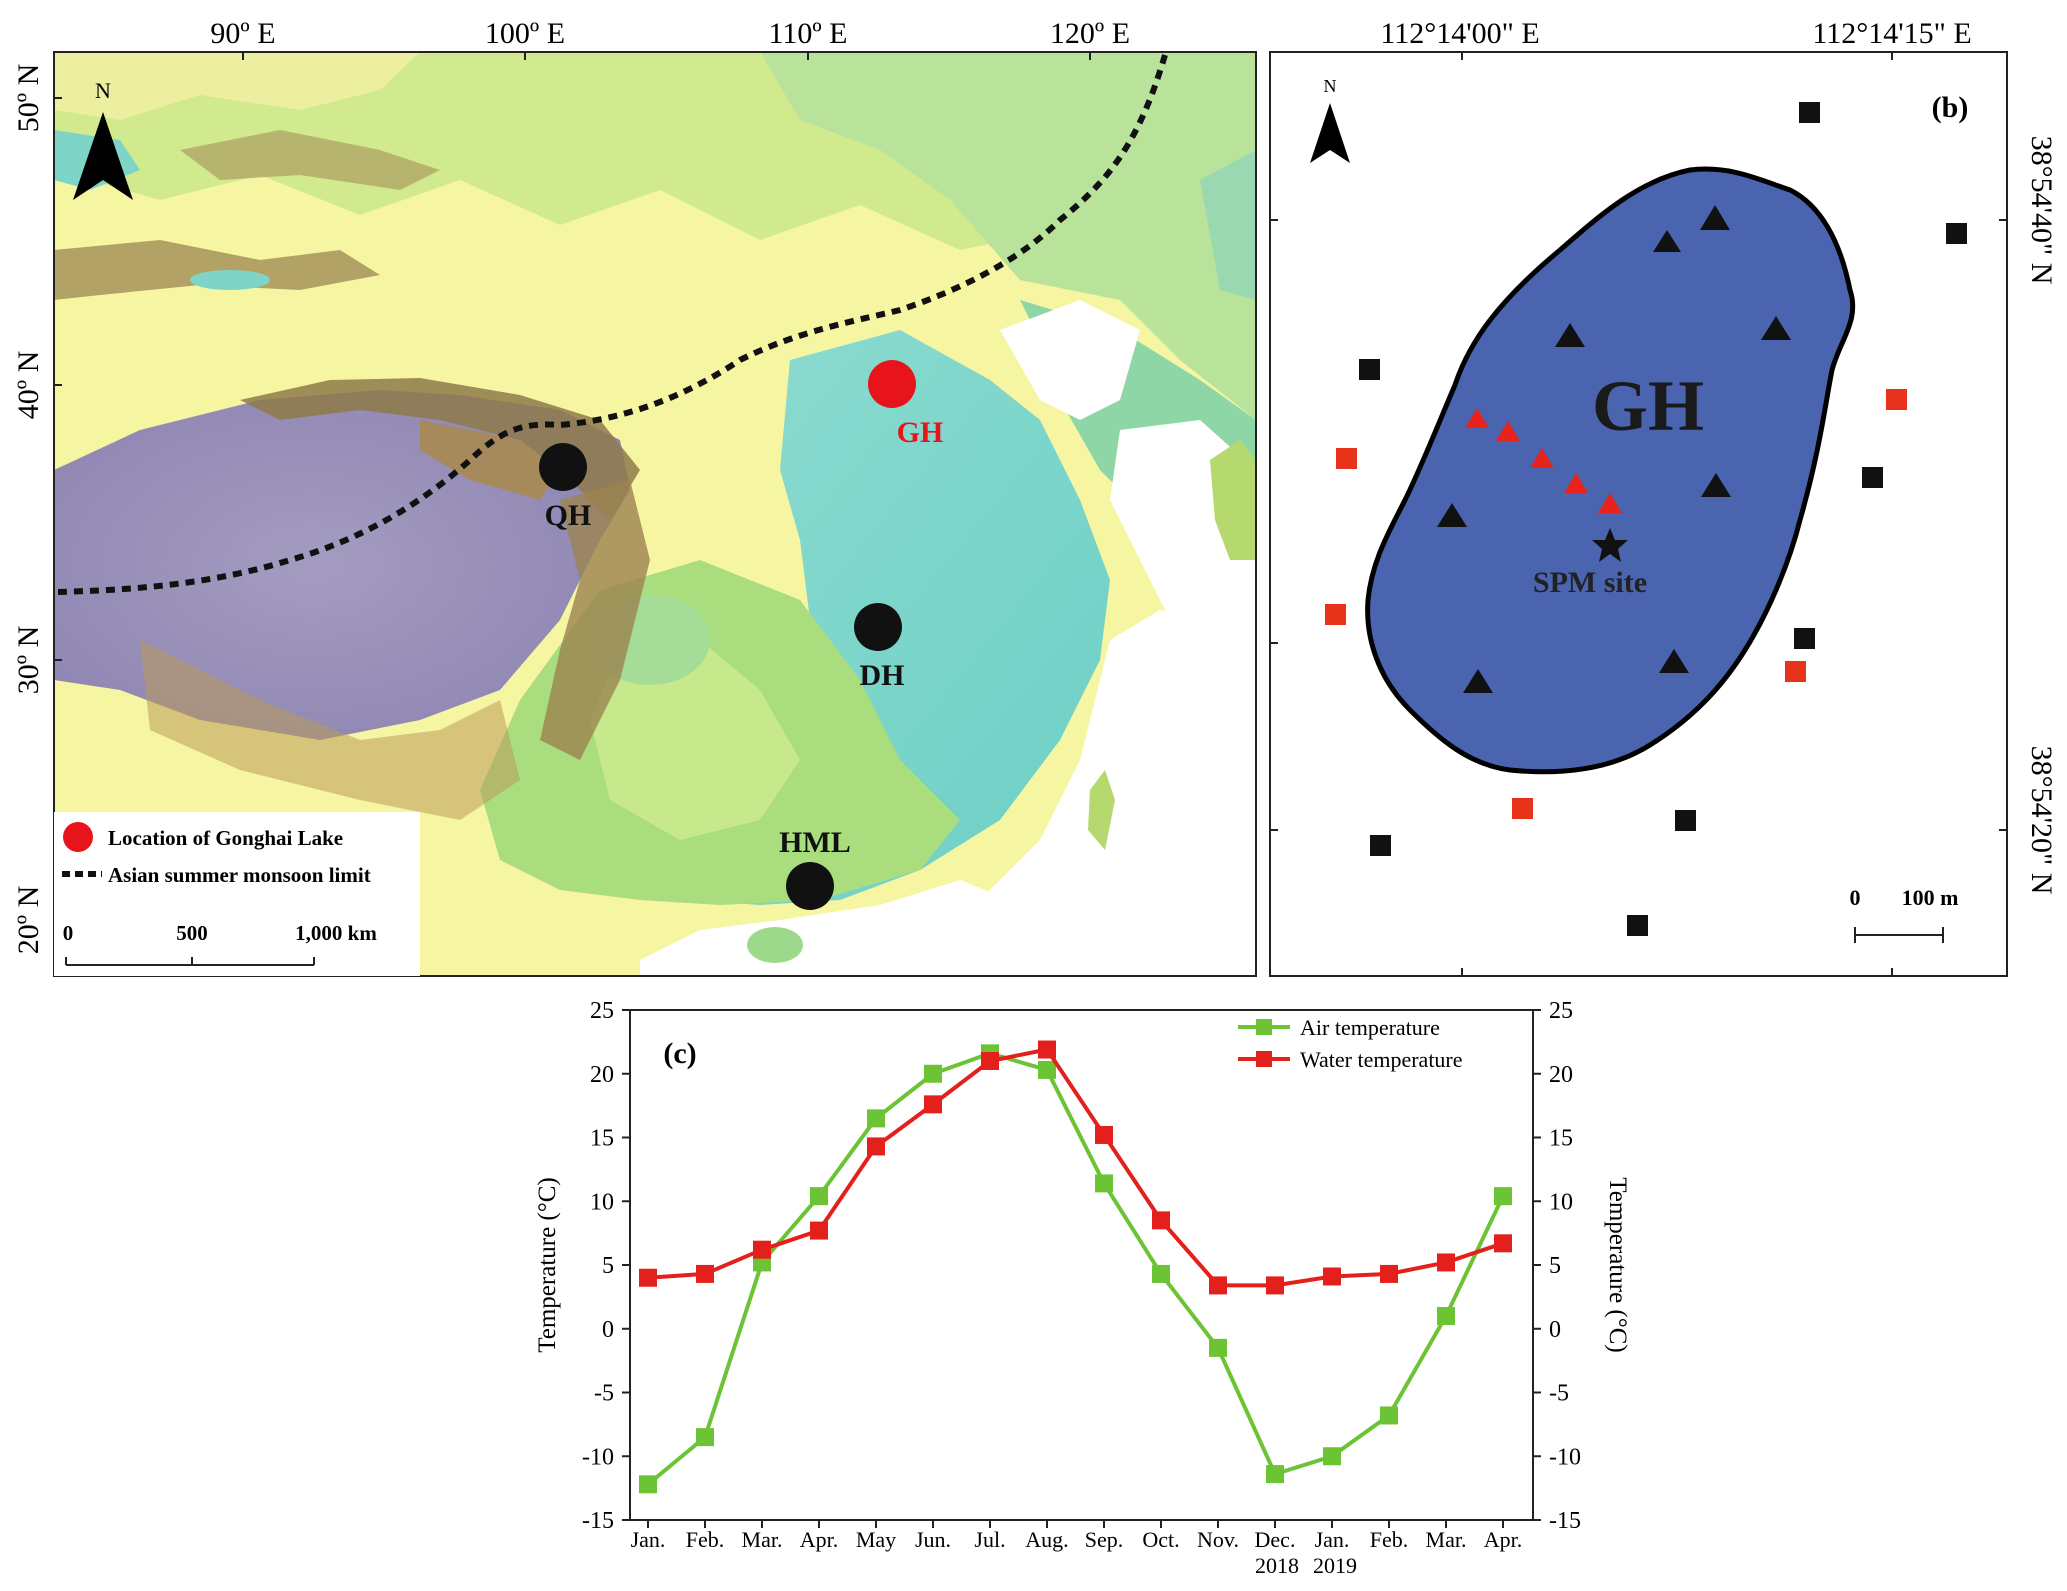 The height and width of the screenshot is (1591, 2067). Describe the element at coordinates (225, 838) in the screenshot. I see `legend-location-label: Location of Gonghai Lake` at that location.